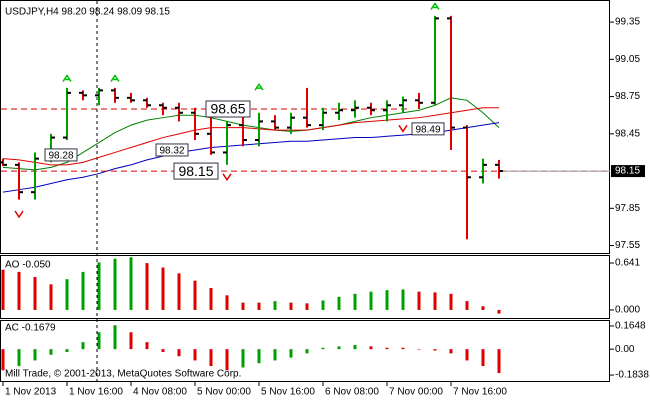  What do you see at coordinates (416, 392) in the screenshot?
I see `x-tick-label: 7 Nov 00:00` at bounding box center [416, 392].